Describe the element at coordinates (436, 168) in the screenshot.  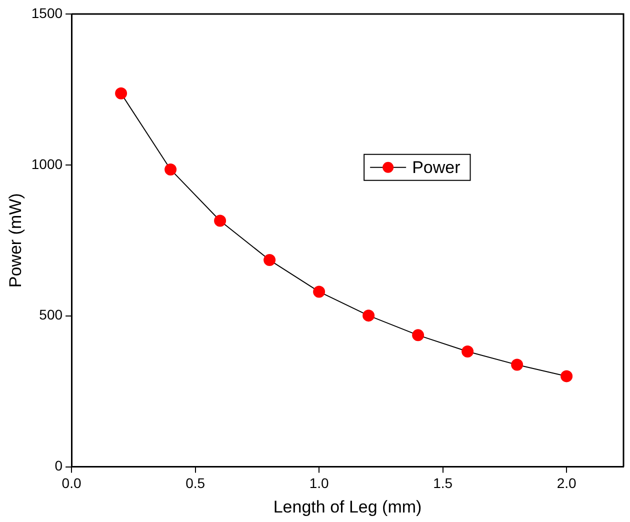
I see `legend-label: Power` at that location.